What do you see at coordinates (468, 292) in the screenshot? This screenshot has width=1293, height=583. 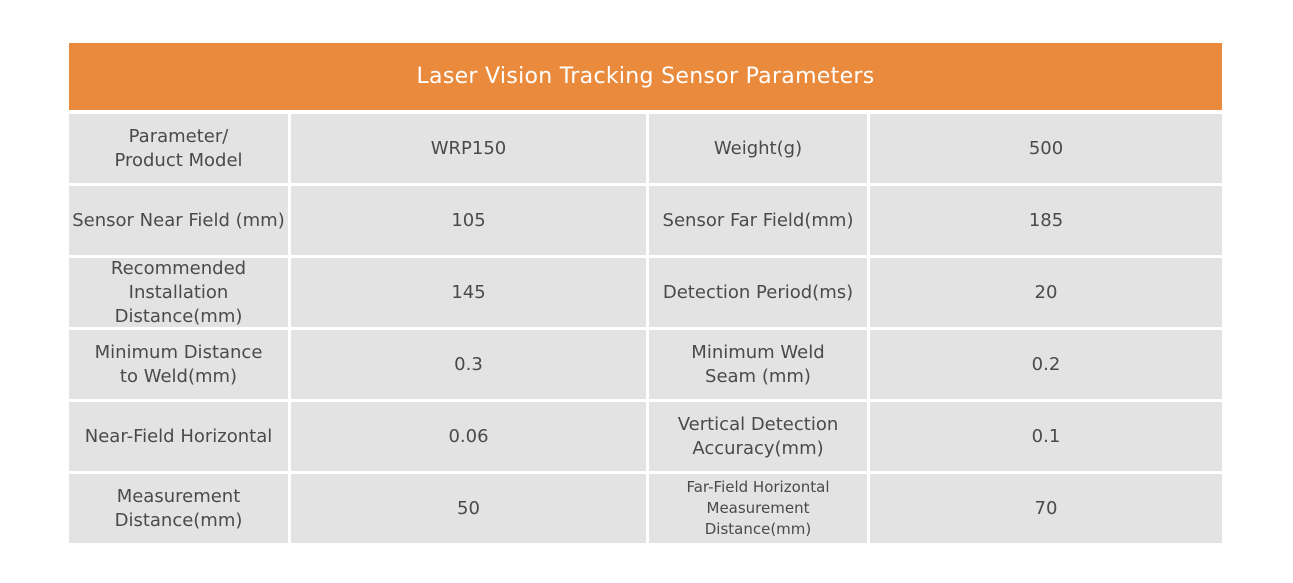 I see `parameter-value-cell: 145` at bounding box center [468, 292].